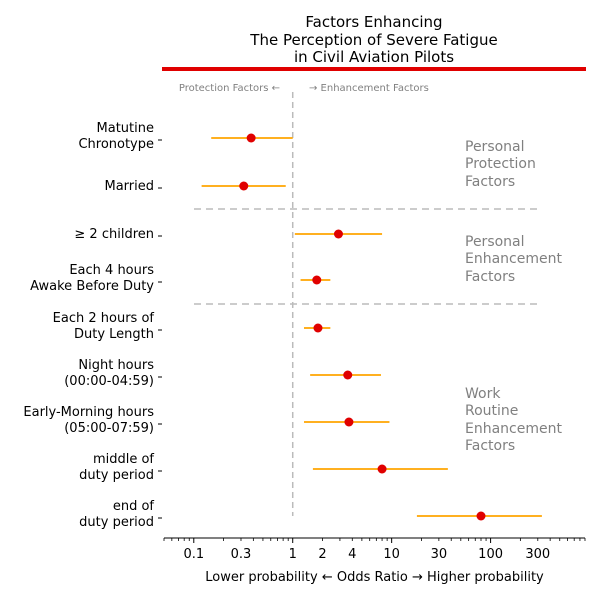 This screenshot has height=600, width=600. I want to click on x-tick-label: 100, so click(490, 554).